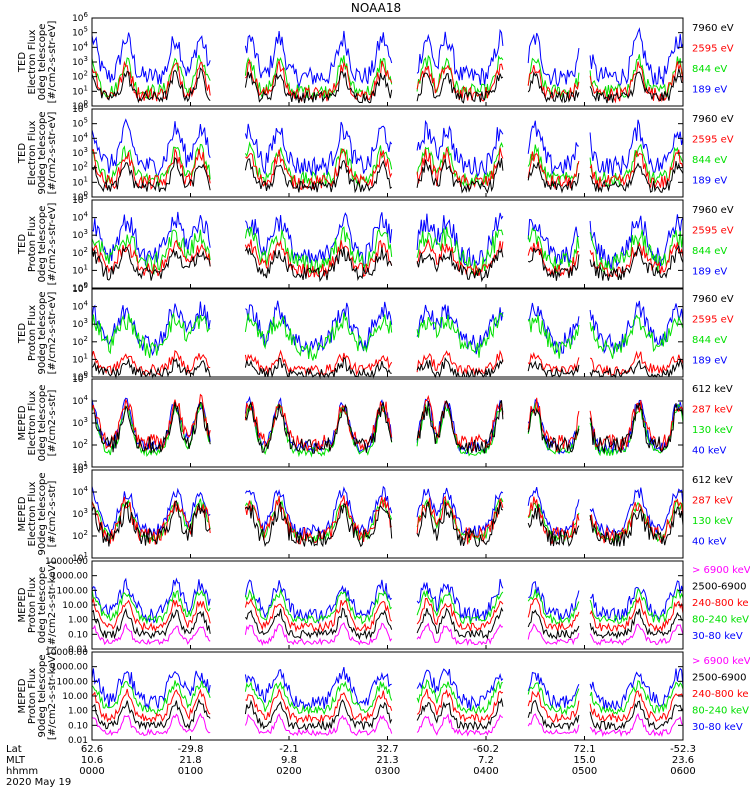  Describe the element at coordinates (709, 181) in the screenshot. I see `legend-2-4: 189 eV` at that location.